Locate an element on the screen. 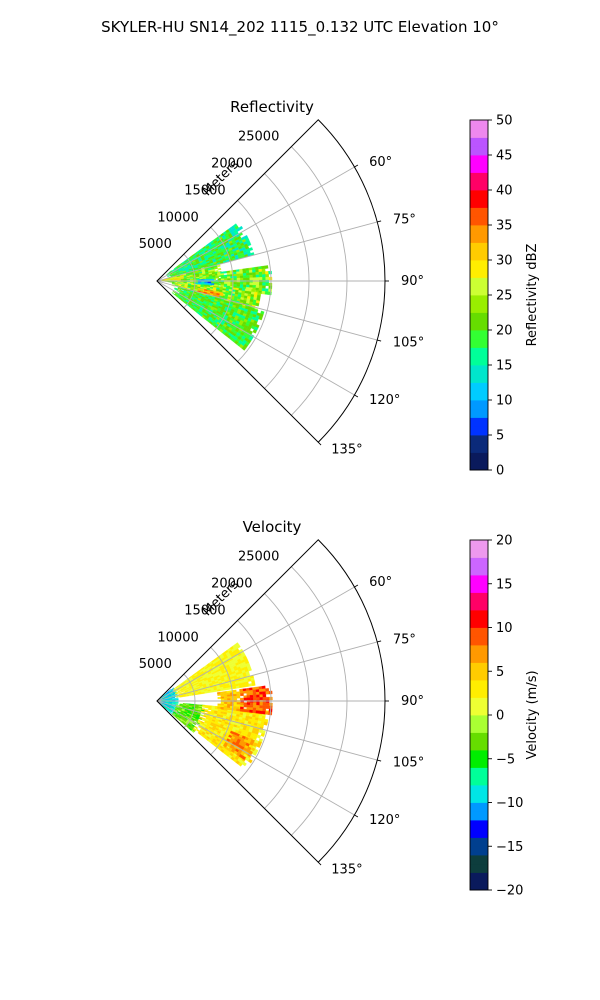 The image size is (600, 1000). theta-tick-label: 135° is located at coordinates (346, 449).